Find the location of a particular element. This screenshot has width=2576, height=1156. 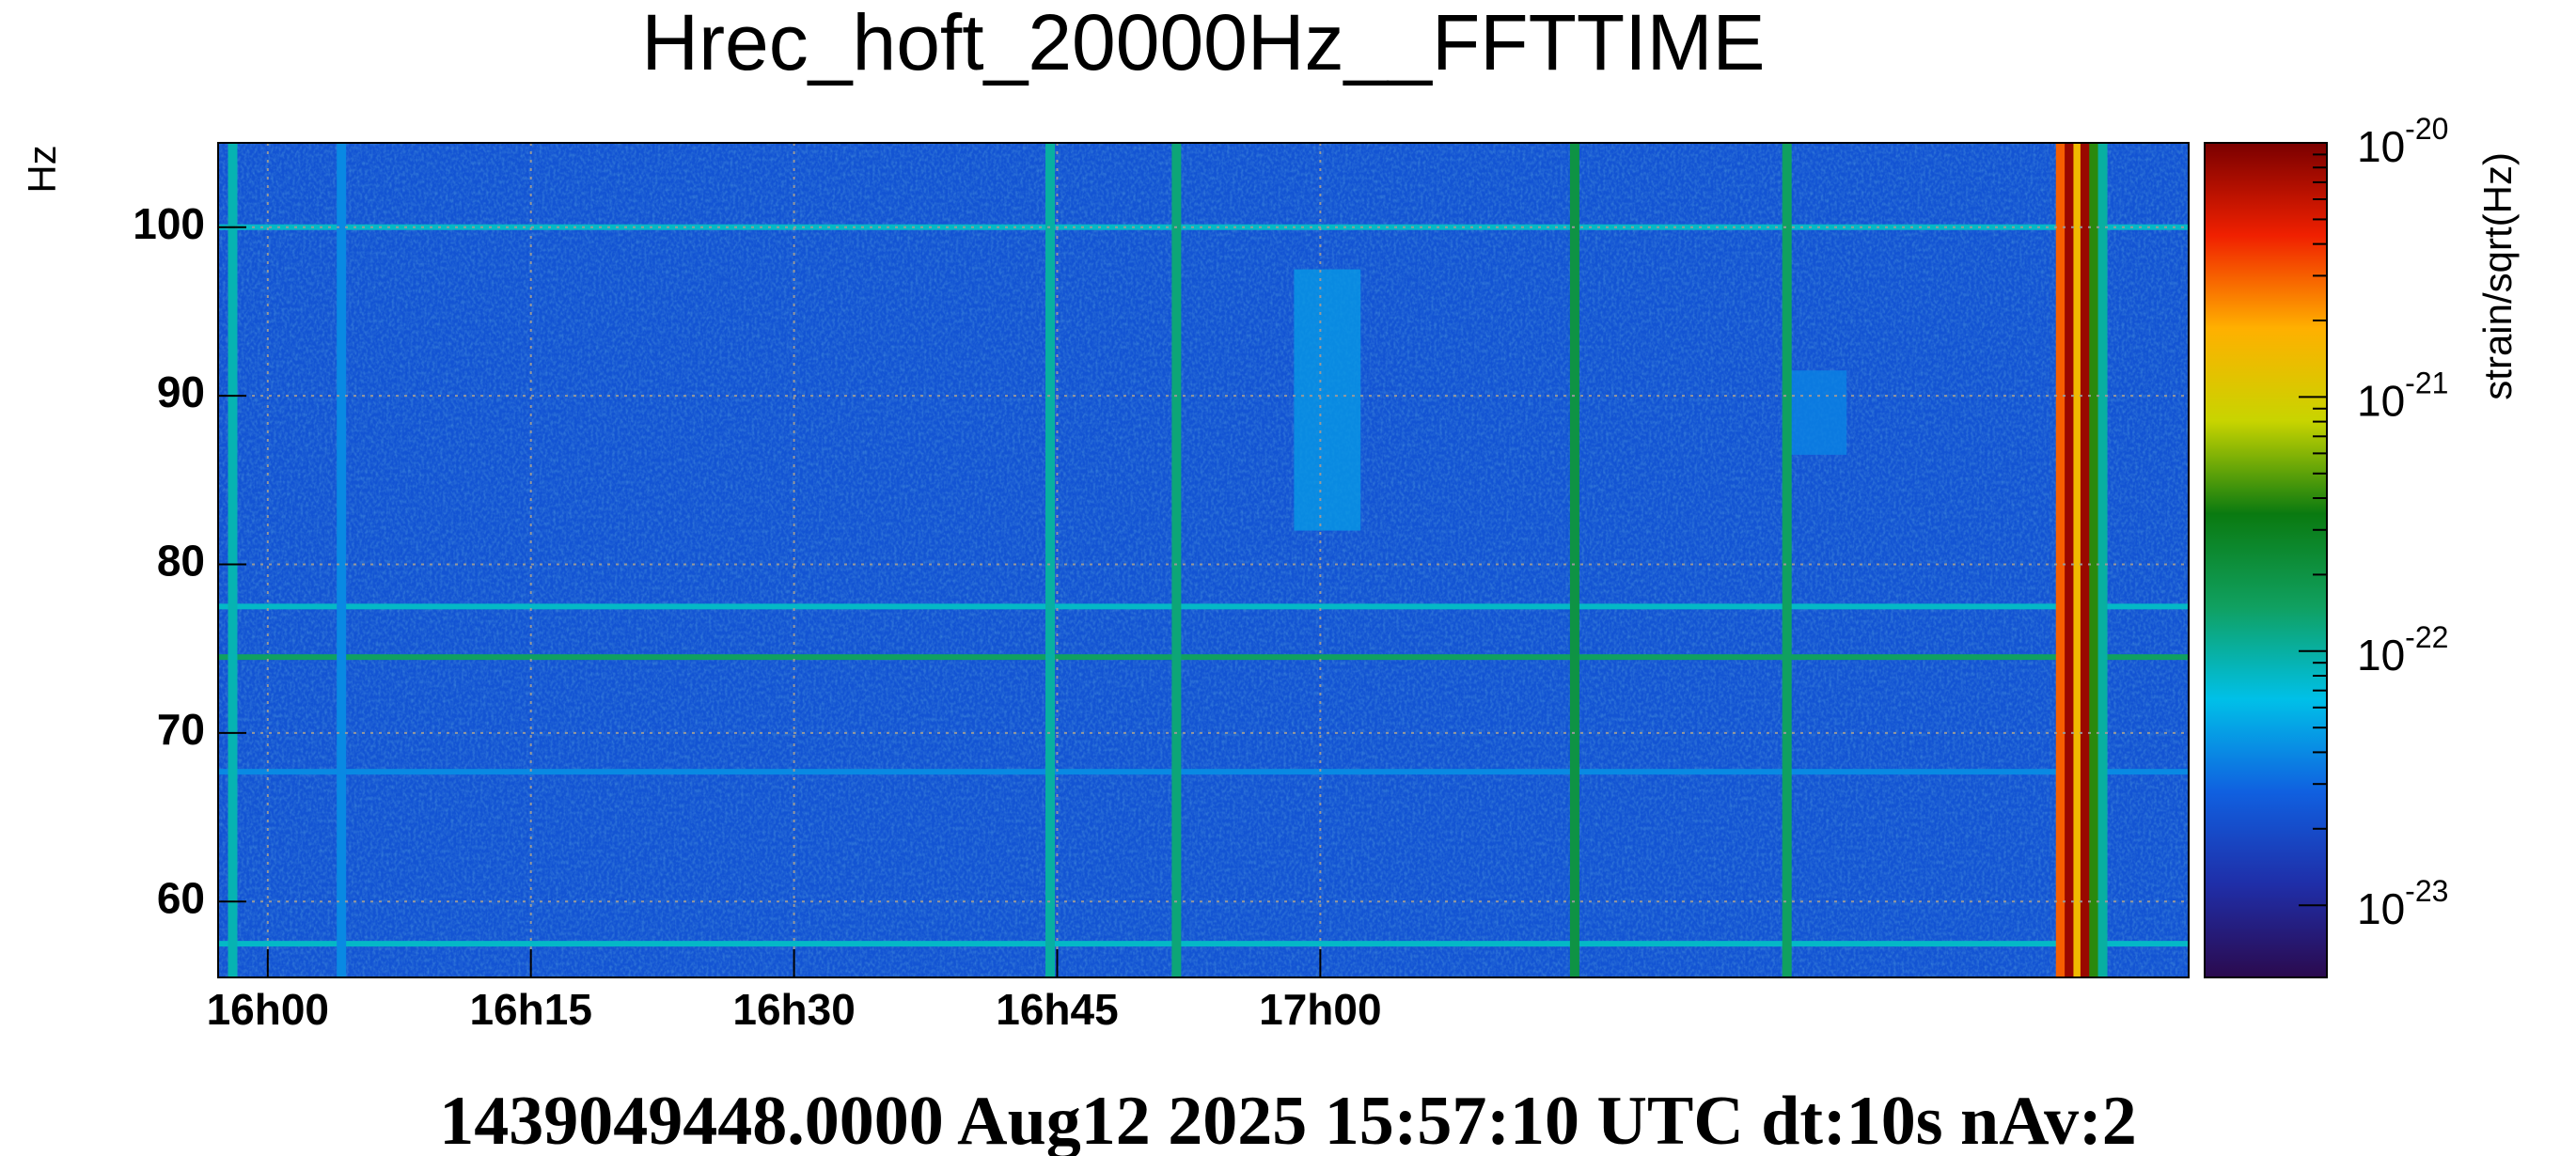

tick-exponent: -22 is located at coordinates (2427, 637).